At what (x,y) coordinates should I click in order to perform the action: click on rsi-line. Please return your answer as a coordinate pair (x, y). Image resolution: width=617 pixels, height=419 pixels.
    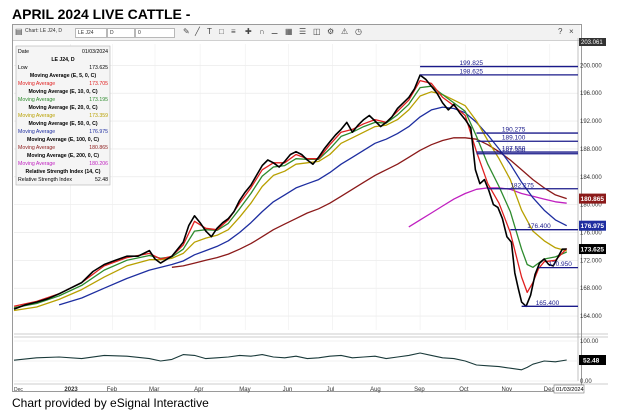
    Looking at the image, I should click on (290, 361).